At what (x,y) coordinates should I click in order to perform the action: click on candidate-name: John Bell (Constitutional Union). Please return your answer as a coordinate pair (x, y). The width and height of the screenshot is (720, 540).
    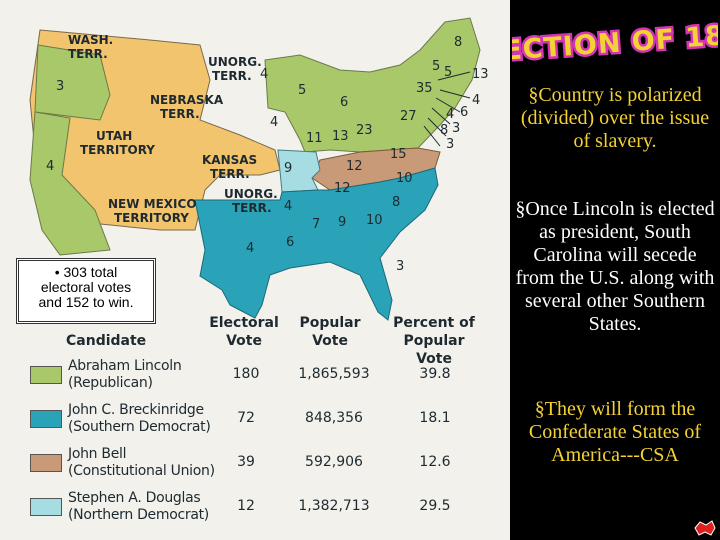
    Looking at the image, I should click on (143, 463).